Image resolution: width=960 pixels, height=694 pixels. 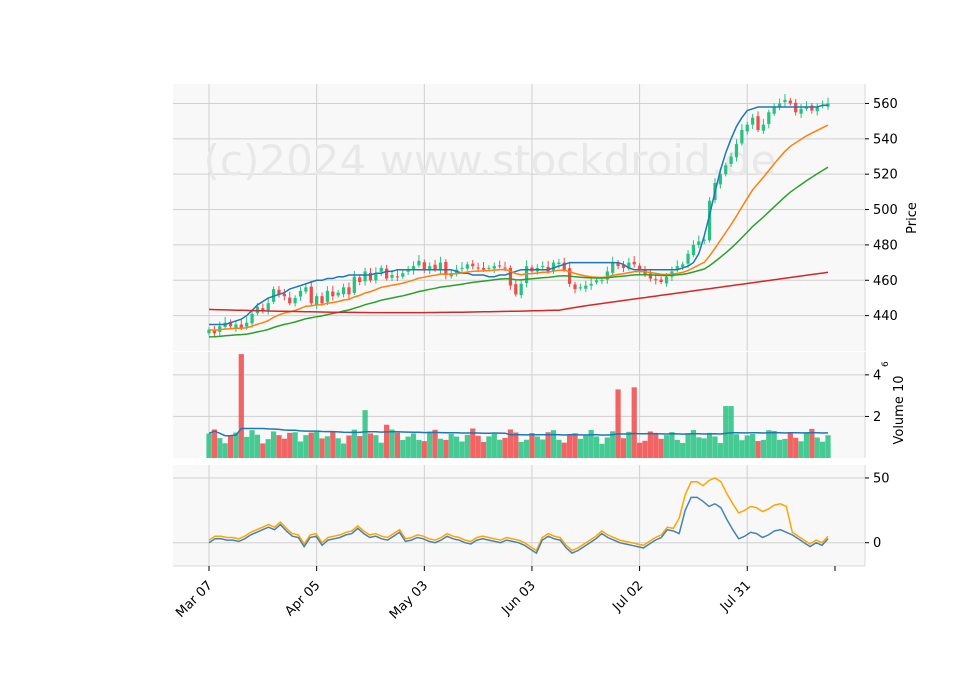 I want to click on oscillator-slow-line, so click(x=518, y=514).